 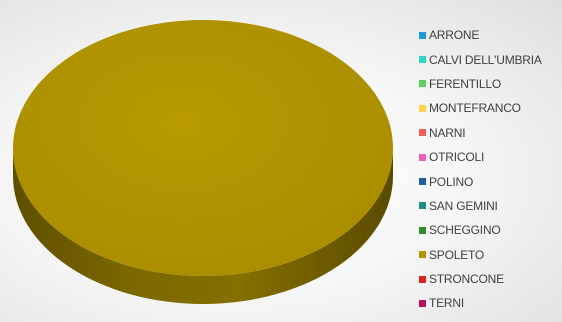 I want to click on legend-item: FERENTILLO, so click(x=480, y=84).